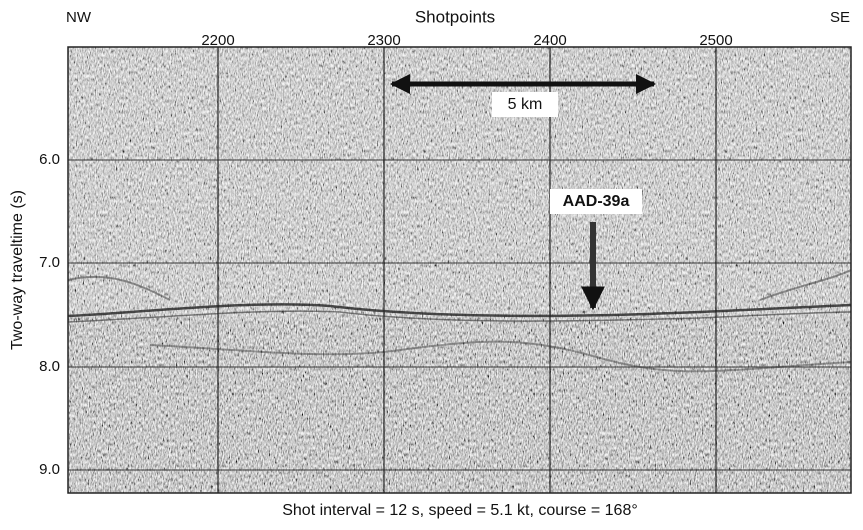 The height and width of the screenshot is (530, 863). I want to click on y-tick-label: 7.0, so click(49, 262).